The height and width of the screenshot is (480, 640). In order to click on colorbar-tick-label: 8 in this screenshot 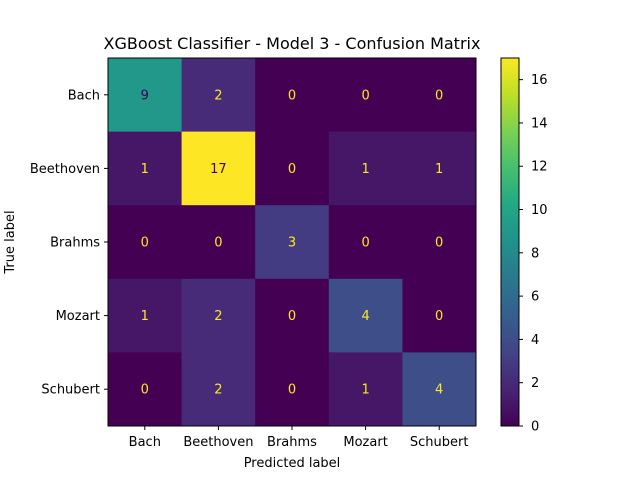, I will do `click(535, 253)`.